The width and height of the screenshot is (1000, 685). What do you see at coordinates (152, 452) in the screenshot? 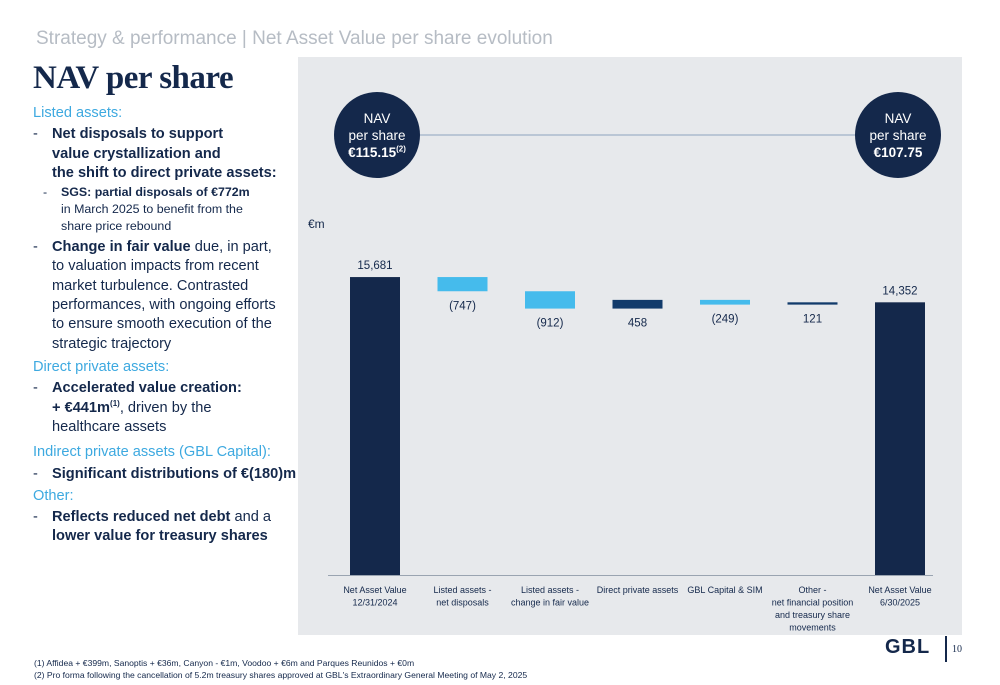
I see `indirect-private-heading: Indirect private assets (GBL Capital):` at bounding box center [152, 452].